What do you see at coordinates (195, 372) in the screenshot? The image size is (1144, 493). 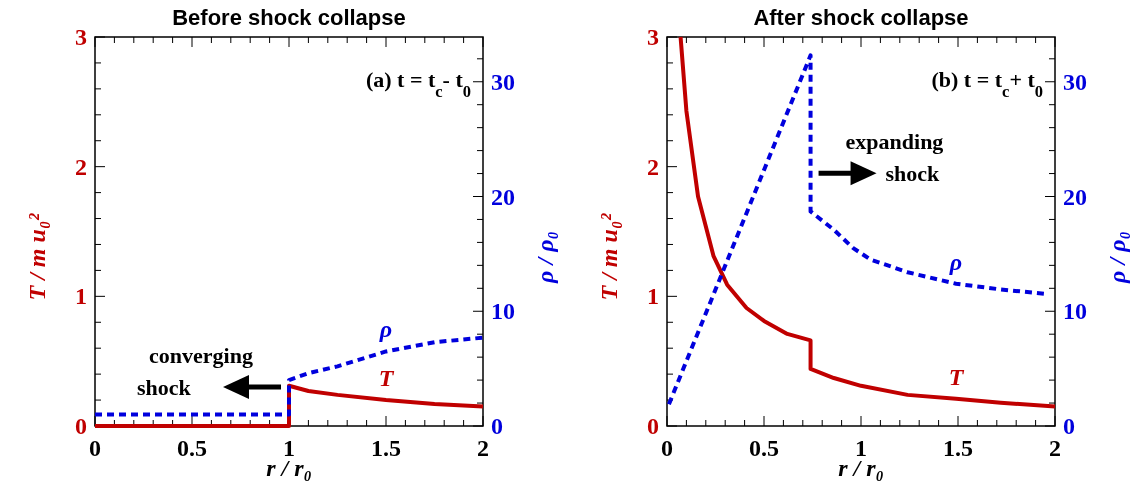 I see `annotation: converging shock` at bounding box center [195, 372].